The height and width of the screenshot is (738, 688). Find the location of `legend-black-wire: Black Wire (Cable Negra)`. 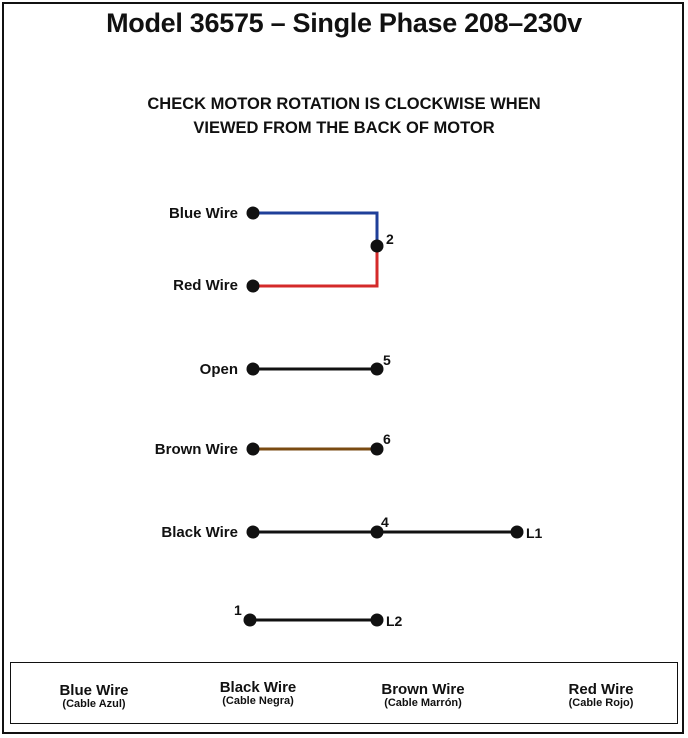

legend-black-wire: Black Wire (Cable Negra) is located at coordinates (258, 694).